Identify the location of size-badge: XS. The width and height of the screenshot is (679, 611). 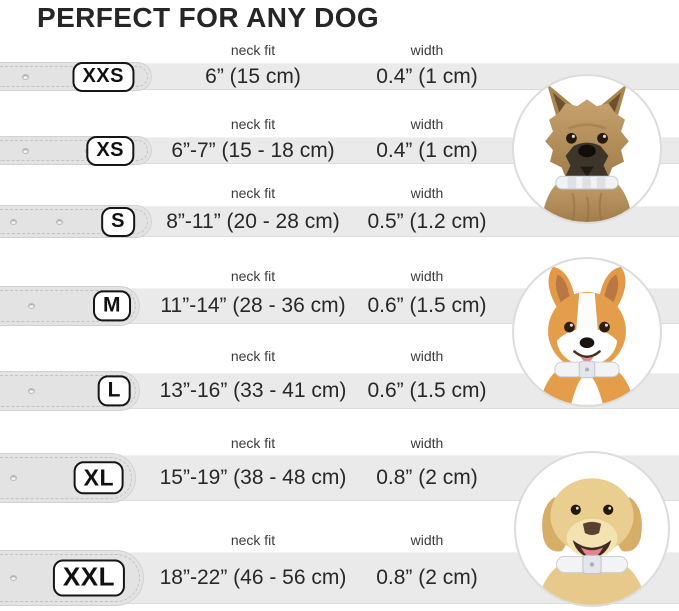
(110, 150).